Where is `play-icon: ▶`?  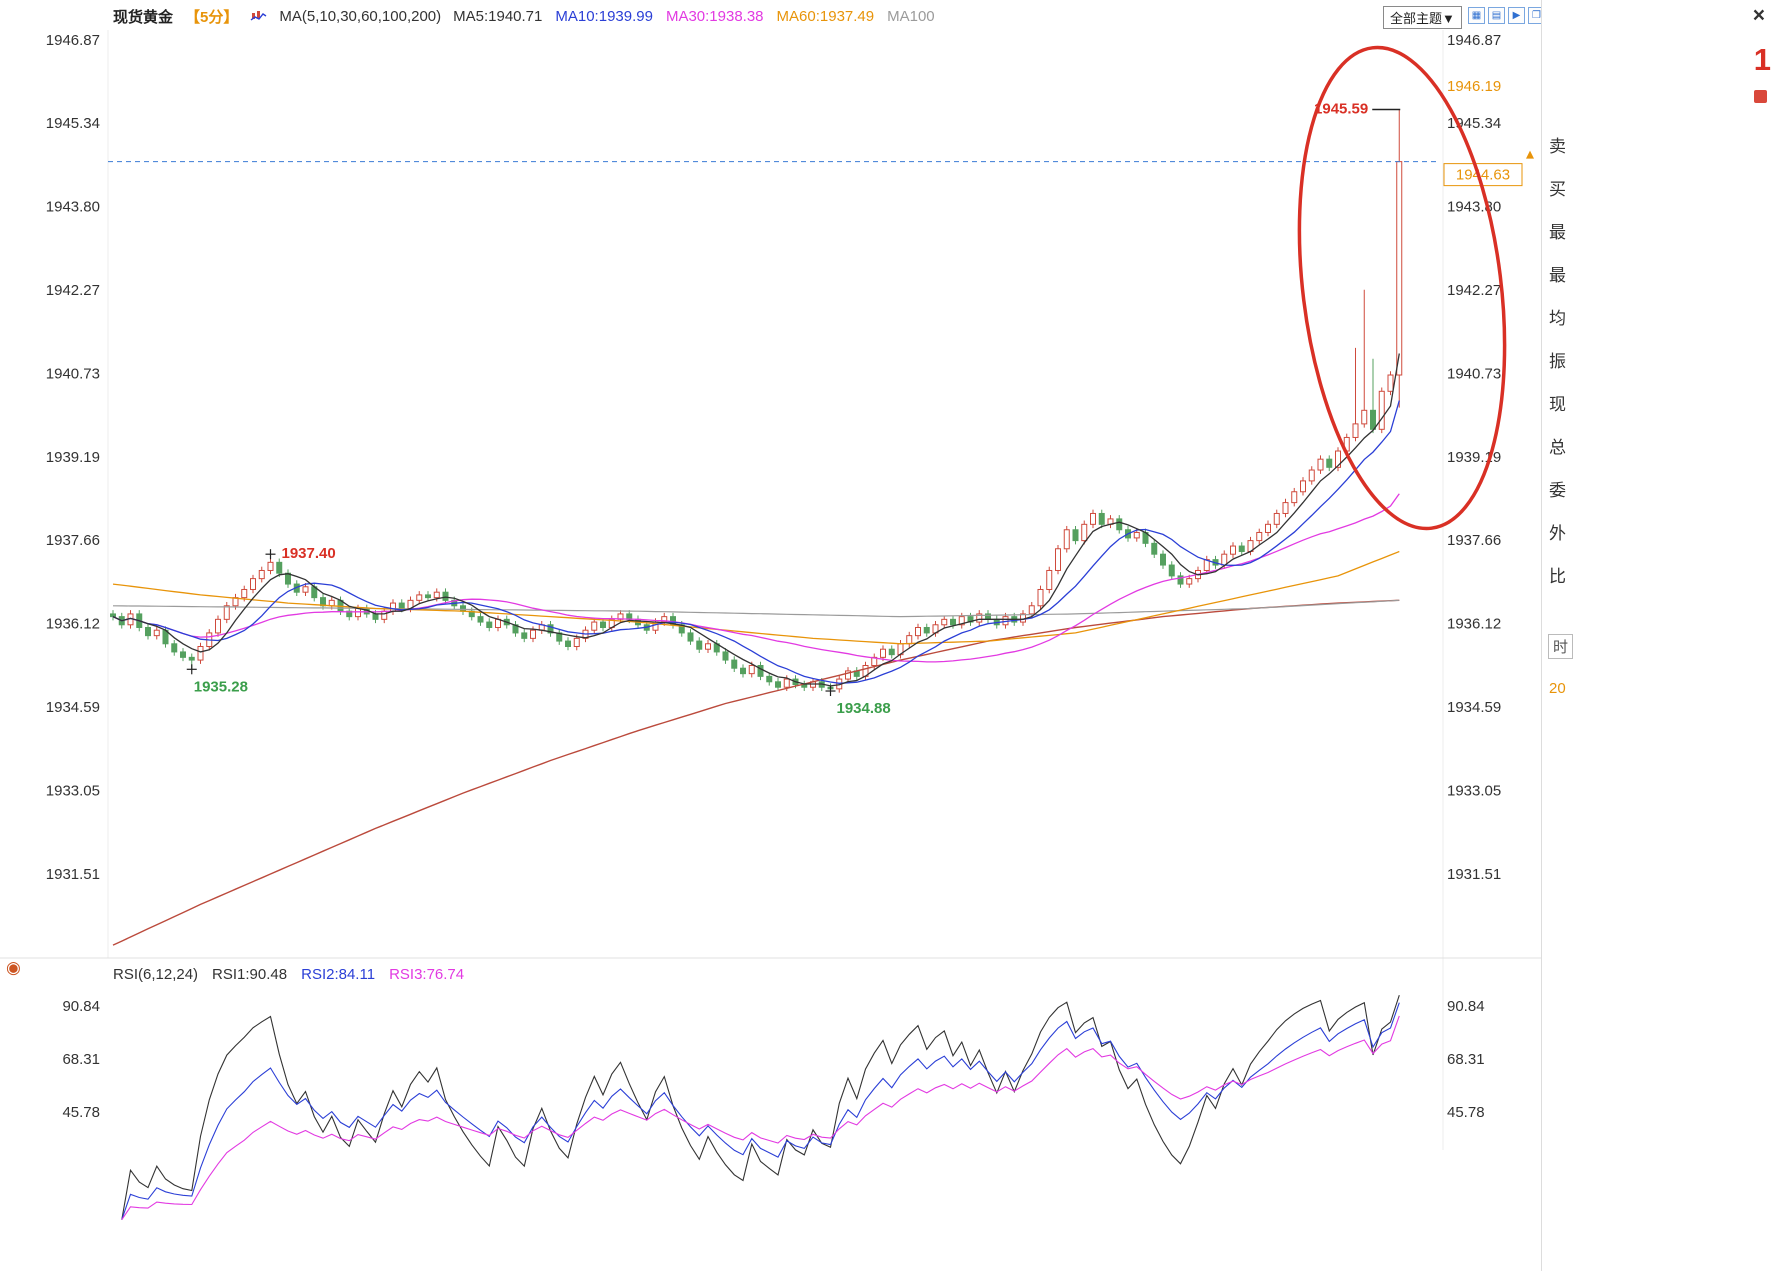 play-icon: ▶ is located at coordinates (1516, 15).